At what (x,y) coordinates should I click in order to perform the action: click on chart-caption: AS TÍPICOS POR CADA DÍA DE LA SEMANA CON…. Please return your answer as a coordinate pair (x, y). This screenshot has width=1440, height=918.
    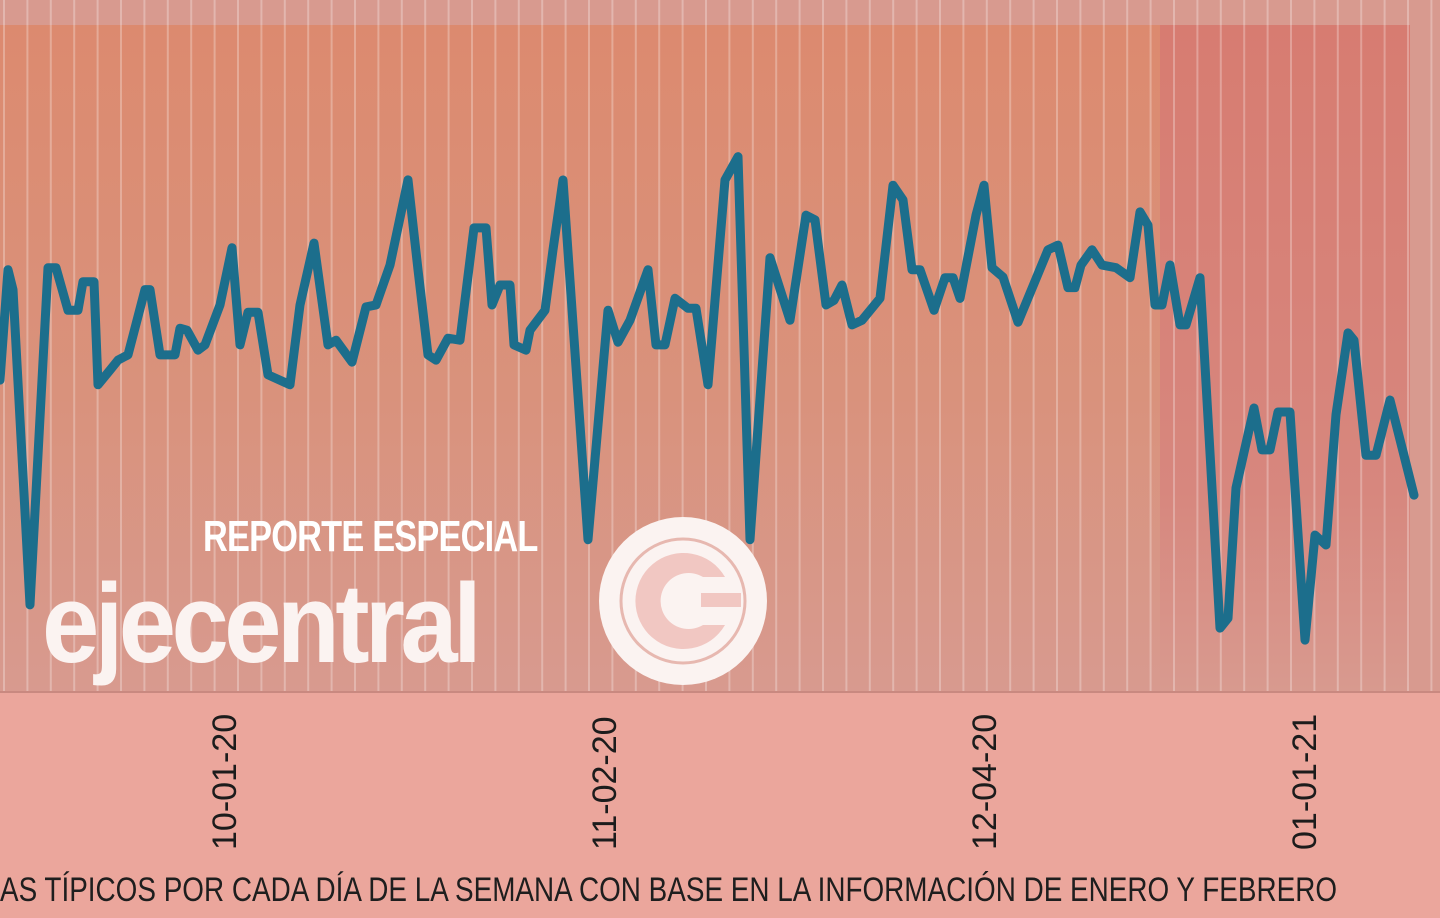
    Looking at the image, I should click on (669, 890).